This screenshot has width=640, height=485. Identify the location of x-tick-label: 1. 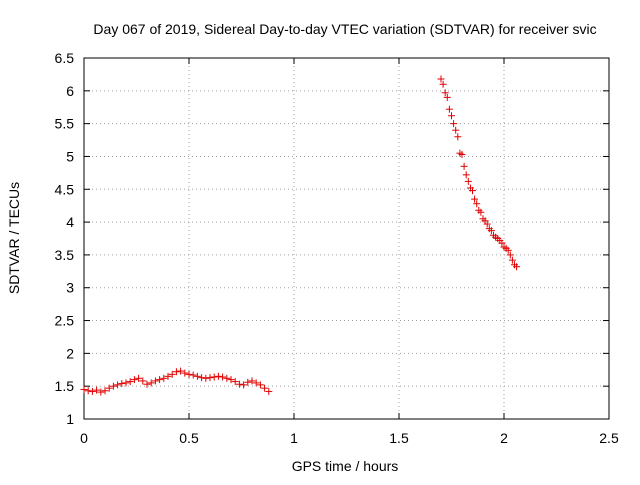
(294, 438).